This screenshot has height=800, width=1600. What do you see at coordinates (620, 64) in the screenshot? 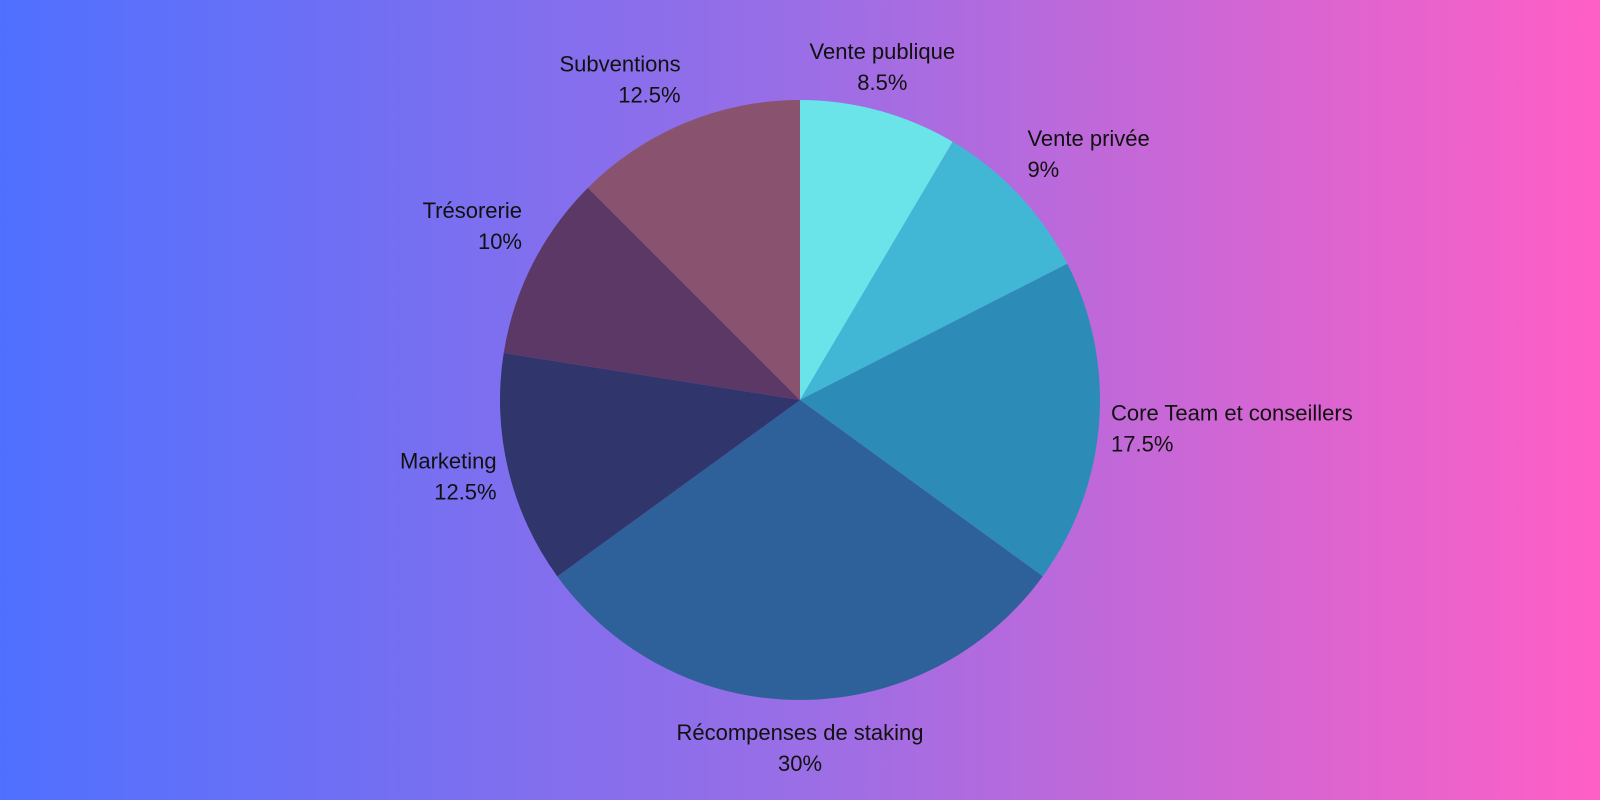
I see `slice-label: Subventions` at bounding box center [620, 64].